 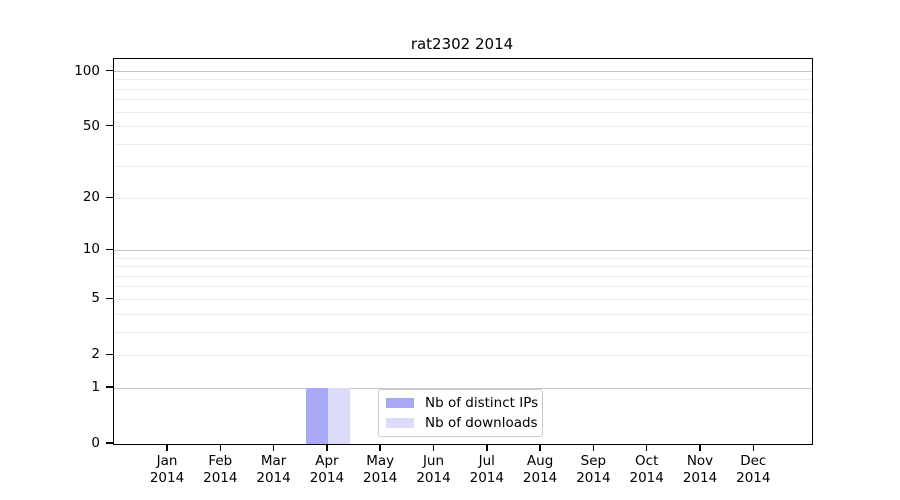 What do you see at coordinates (540, 469) in the screenshot?
I see `x-tick-label: Aug 2014` at bounding box center [540, 469].